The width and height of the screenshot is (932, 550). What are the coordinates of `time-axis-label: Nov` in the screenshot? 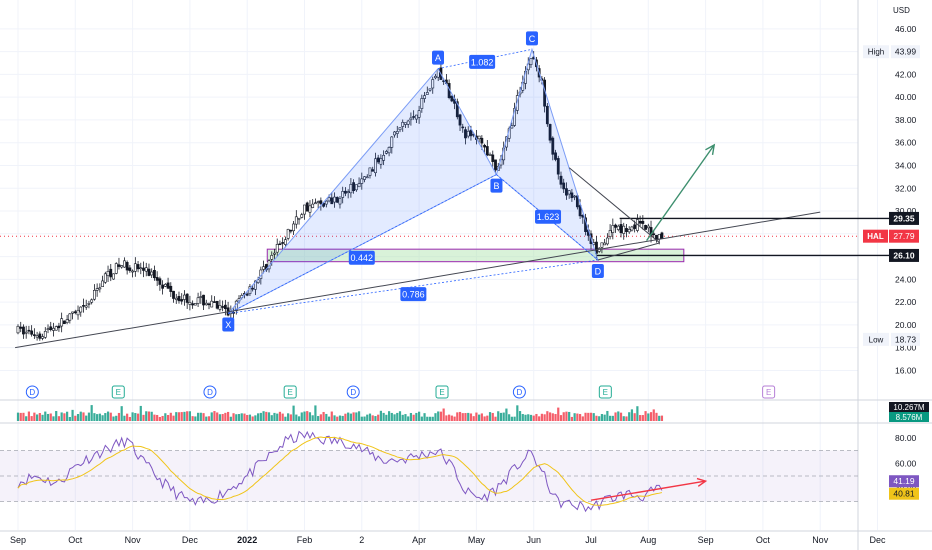 It's located at (133, 540).